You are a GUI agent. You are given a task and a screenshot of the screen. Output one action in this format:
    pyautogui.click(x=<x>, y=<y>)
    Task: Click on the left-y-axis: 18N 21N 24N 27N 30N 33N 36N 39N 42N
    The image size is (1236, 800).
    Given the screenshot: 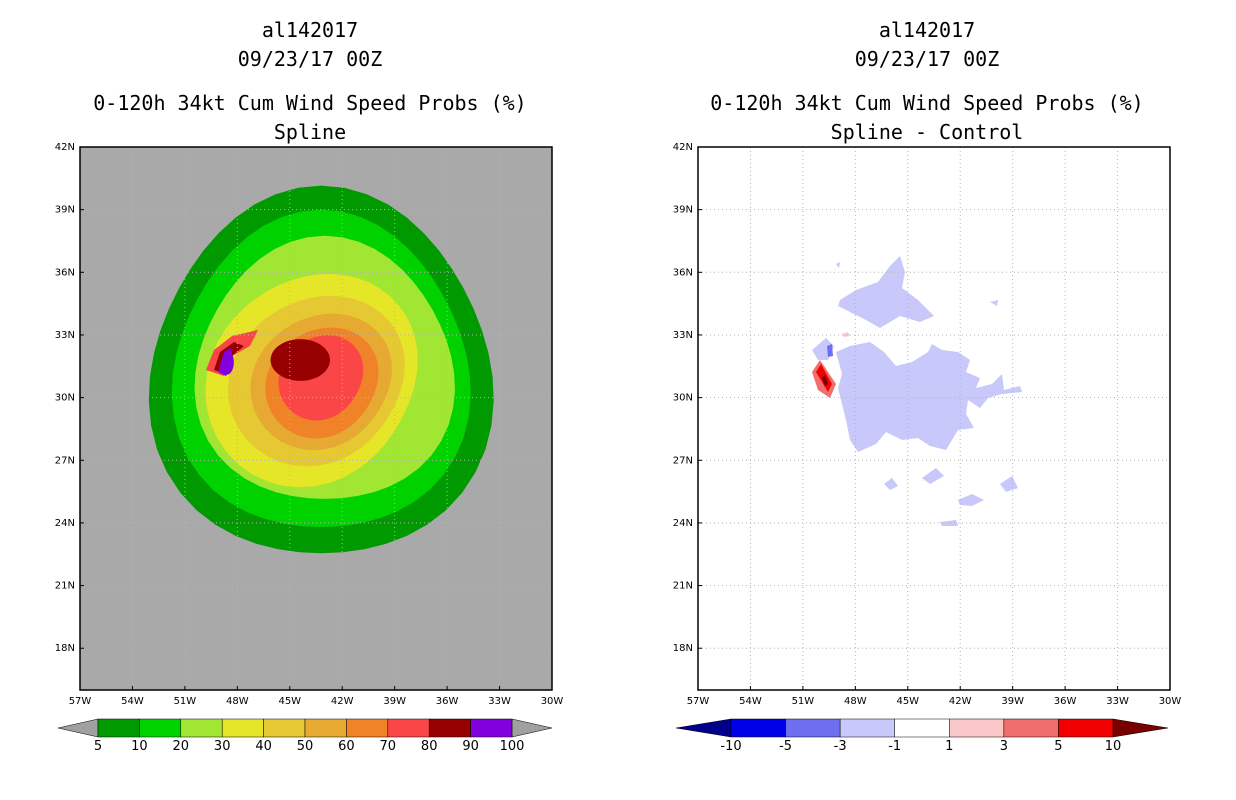 What is the action you would take?
    pyautogui.click(x=69, y=398)
    